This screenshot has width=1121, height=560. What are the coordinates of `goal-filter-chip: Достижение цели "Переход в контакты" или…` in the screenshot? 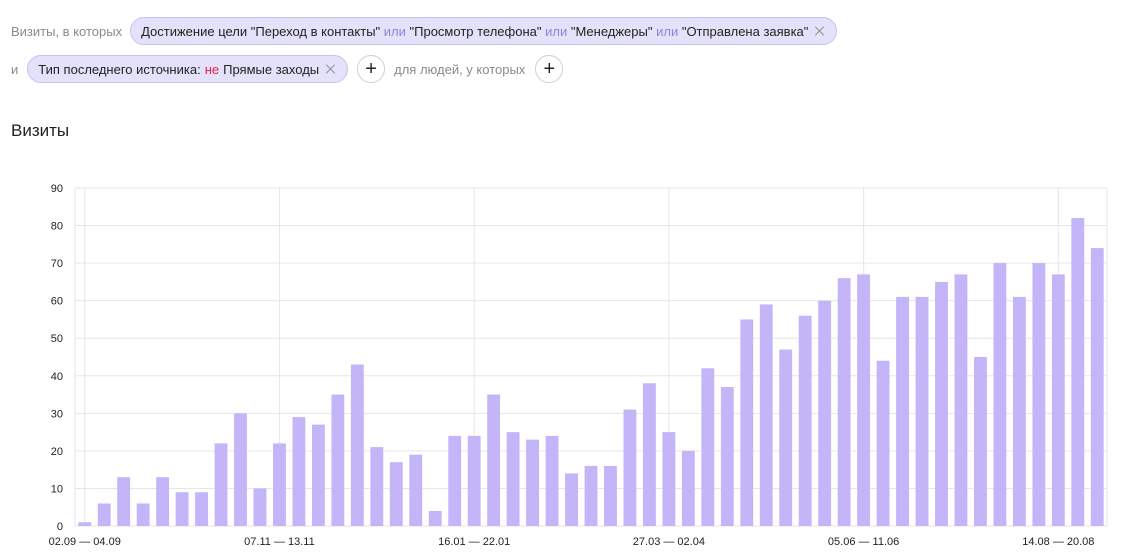 It's located at (484, 31).